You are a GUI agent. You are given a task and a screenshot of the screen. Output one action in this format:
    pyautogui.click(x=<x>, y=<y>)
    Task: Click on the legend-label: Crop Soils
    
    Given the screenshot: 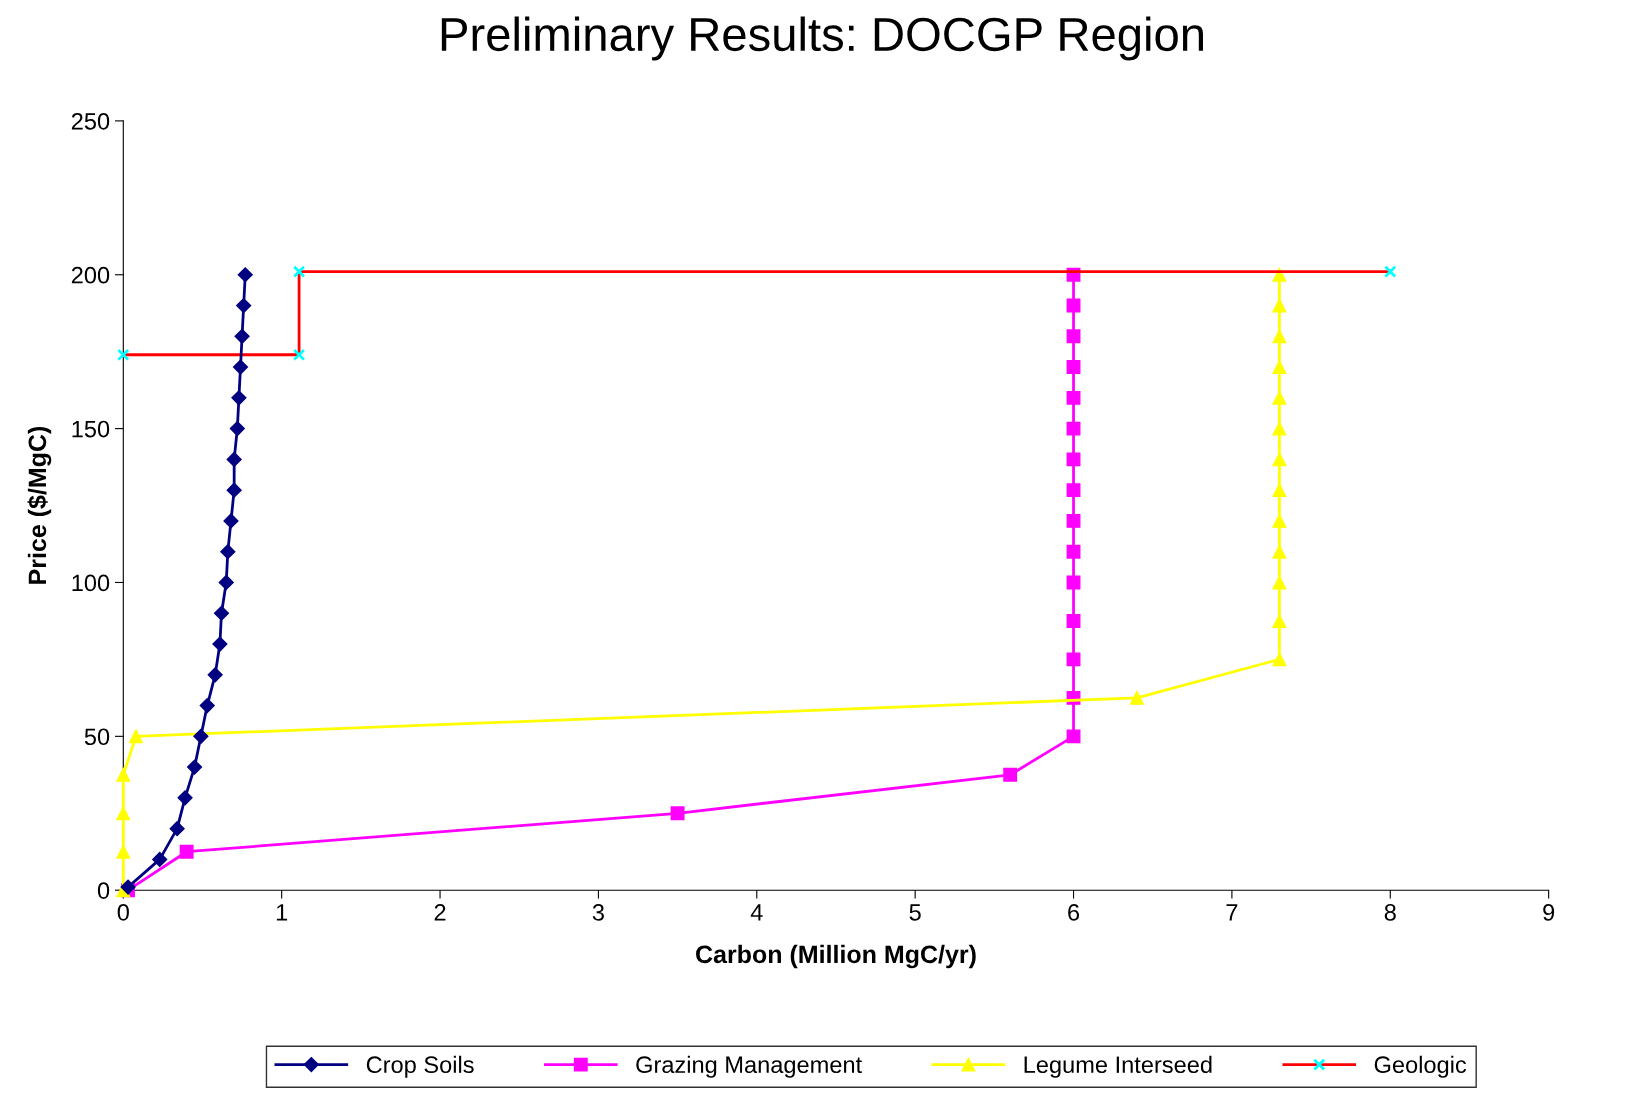 What is the action you would take?
    pyautogui.click(x=420, y=1066)
    